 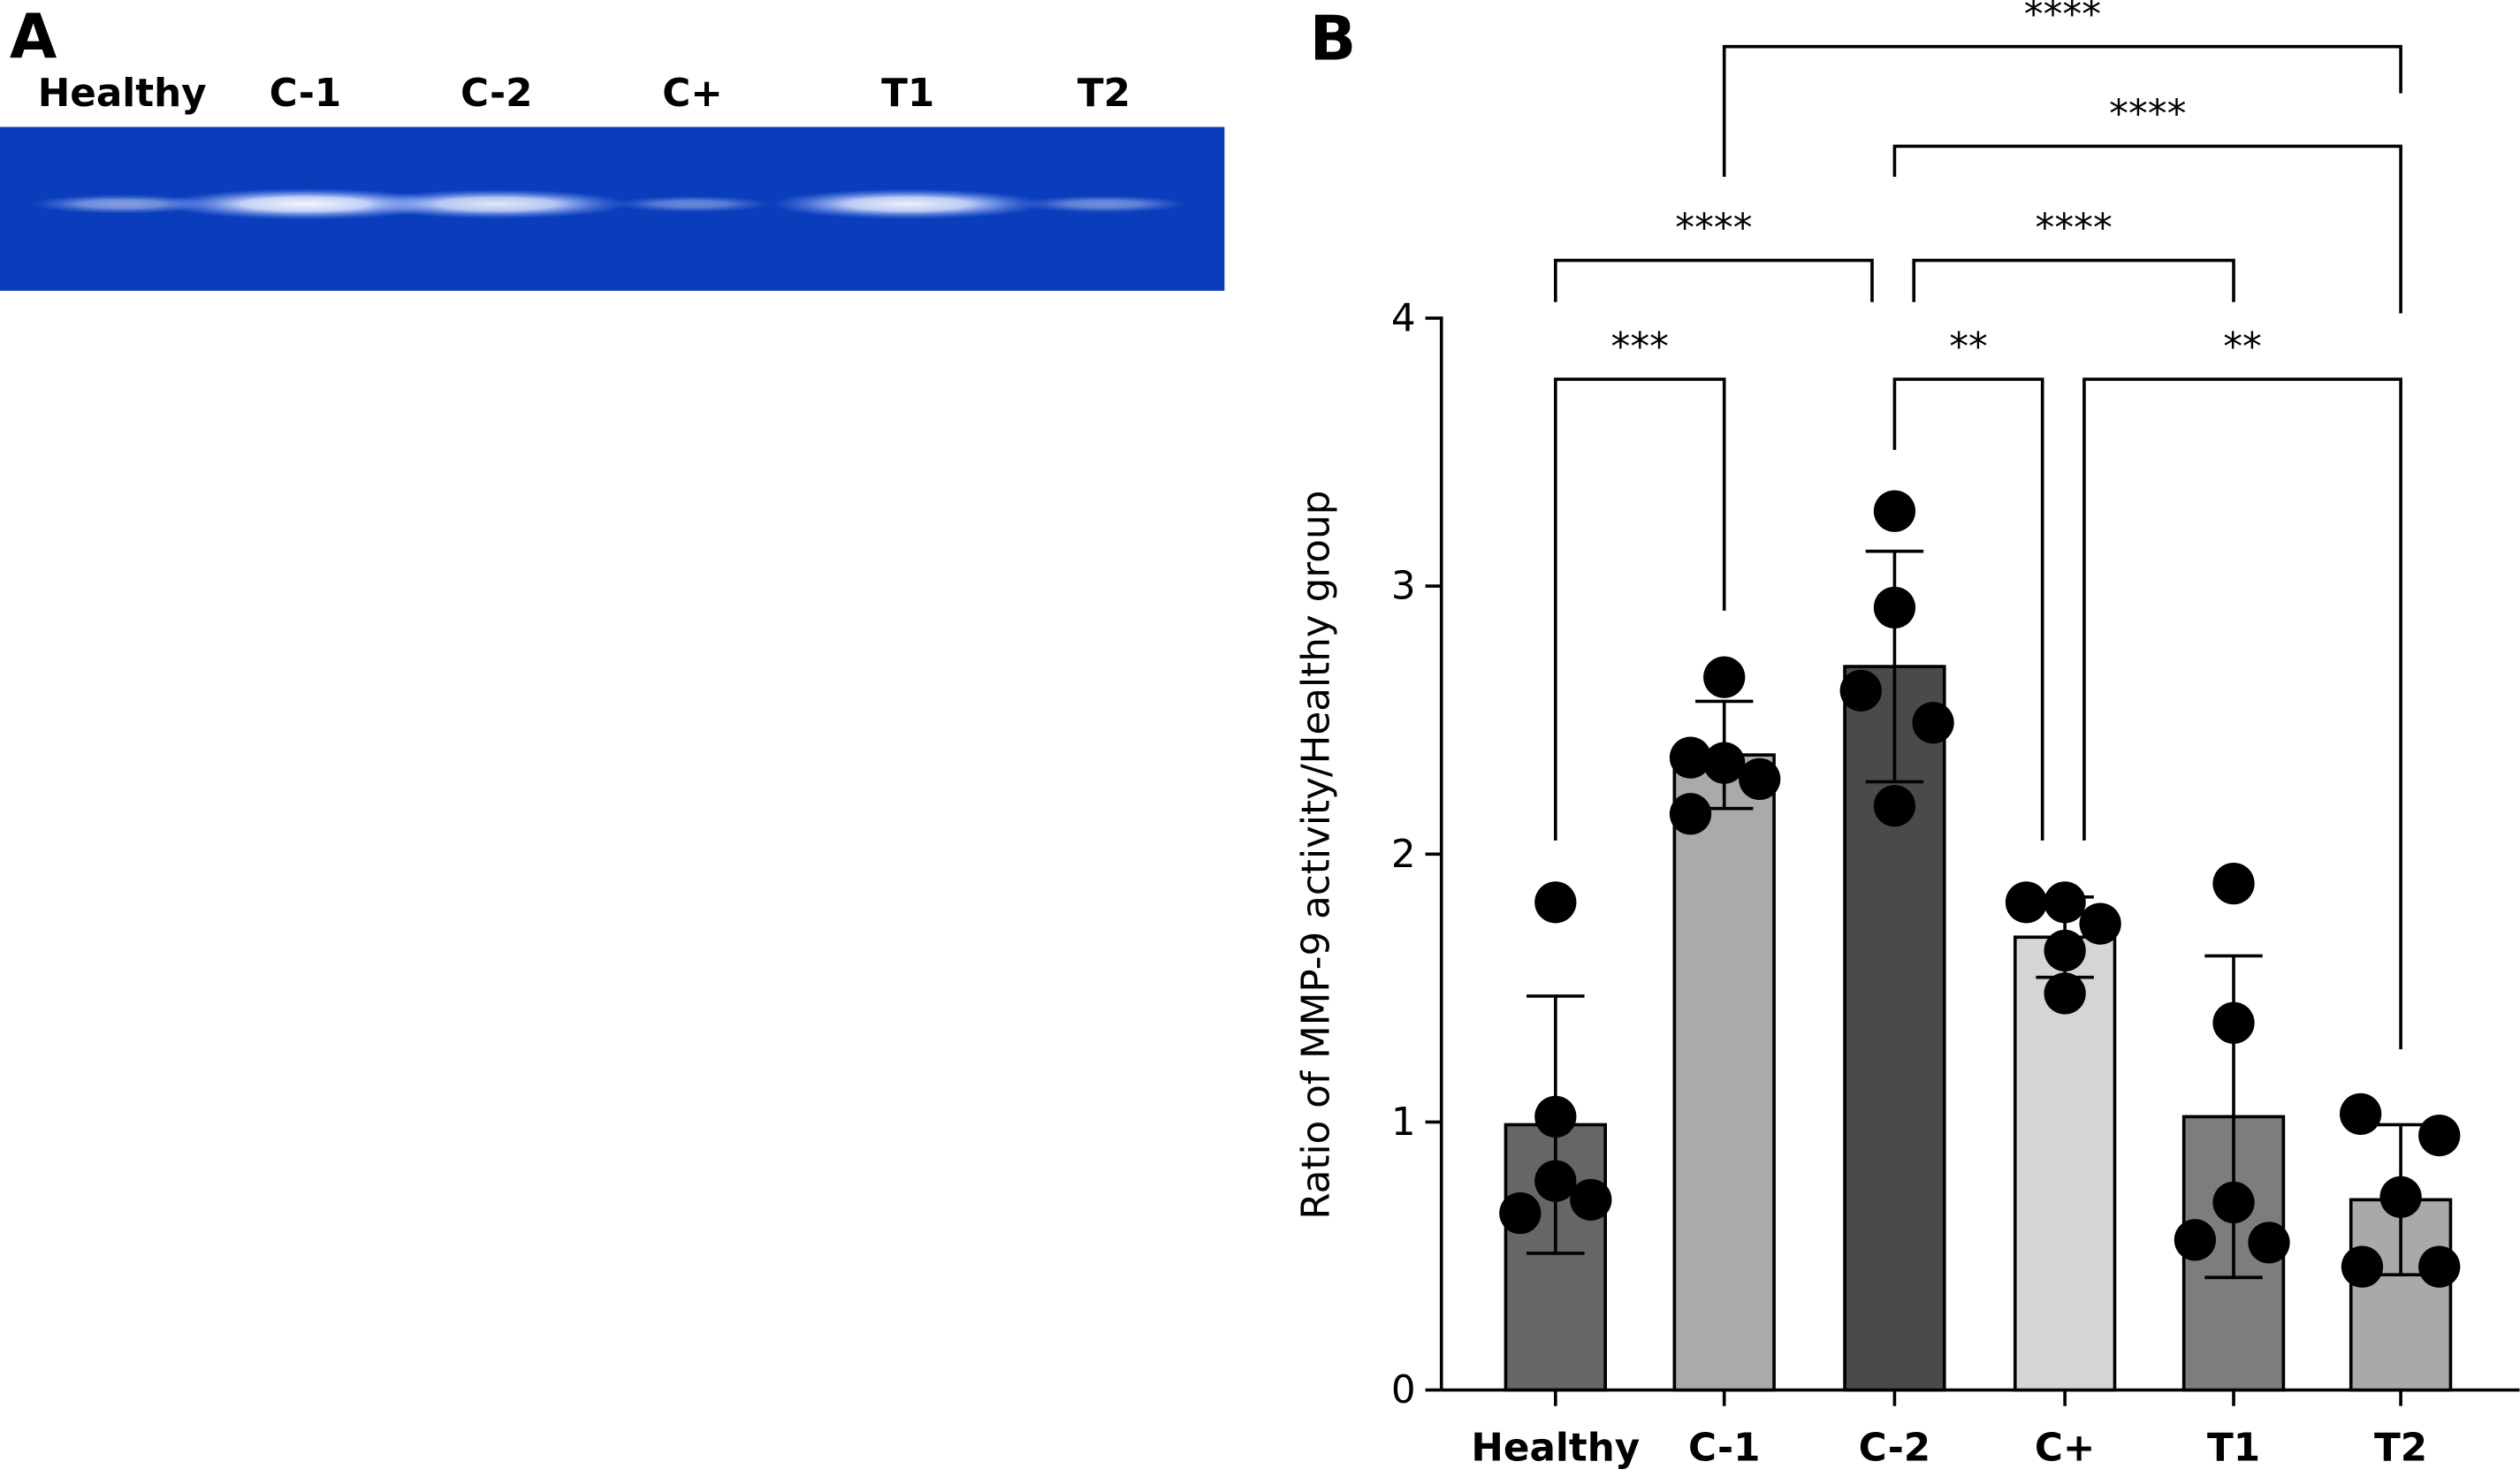 I want to click on y-tick-label: 1, so click(x=1403, y=1122).